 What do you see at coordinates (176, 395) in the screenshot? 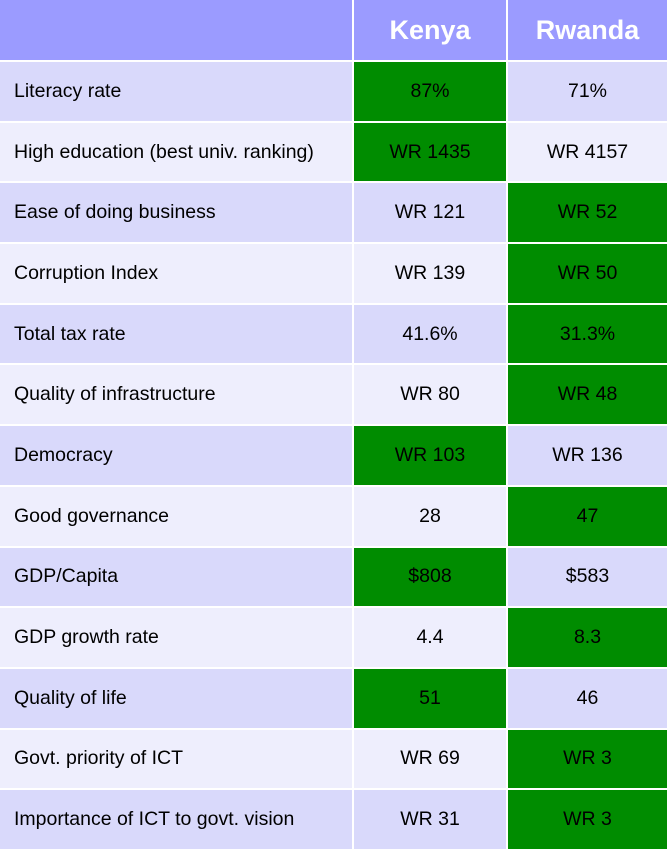
I see `row-label: Quality of infrastructure` at bounding box center [176, 395].